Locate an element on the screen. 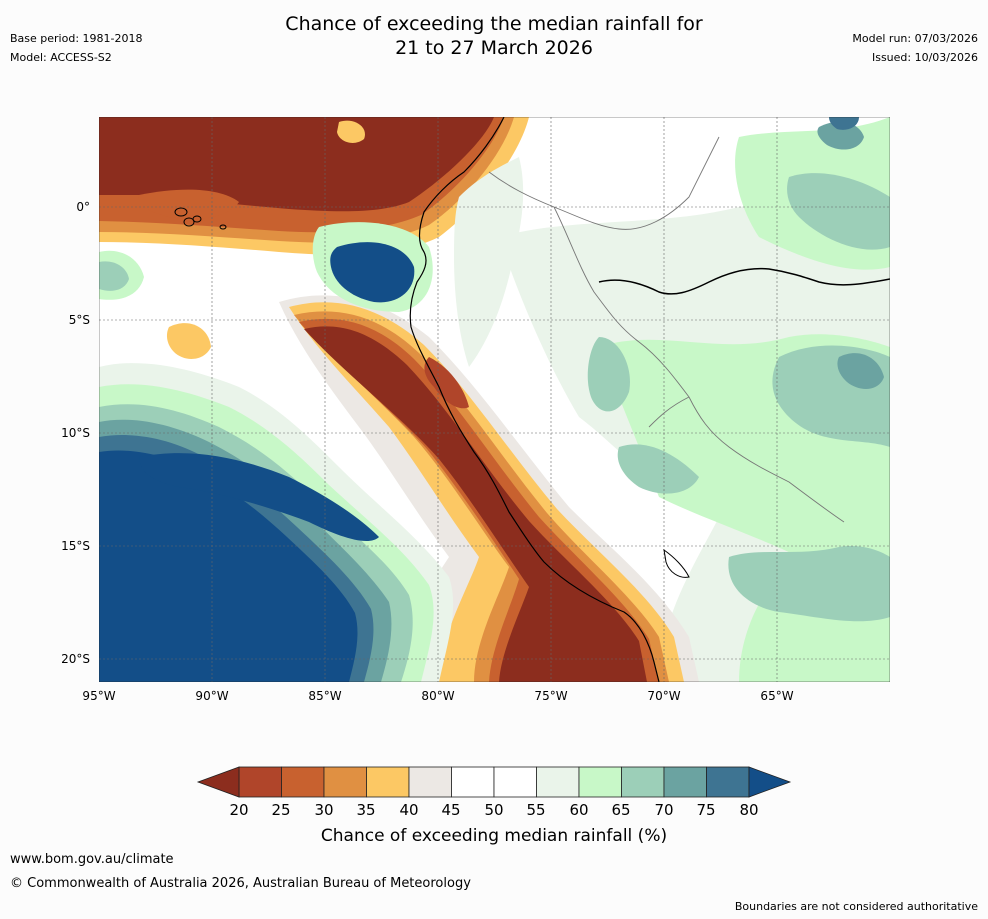  region-east-65d is located at coordinates (809, 583).